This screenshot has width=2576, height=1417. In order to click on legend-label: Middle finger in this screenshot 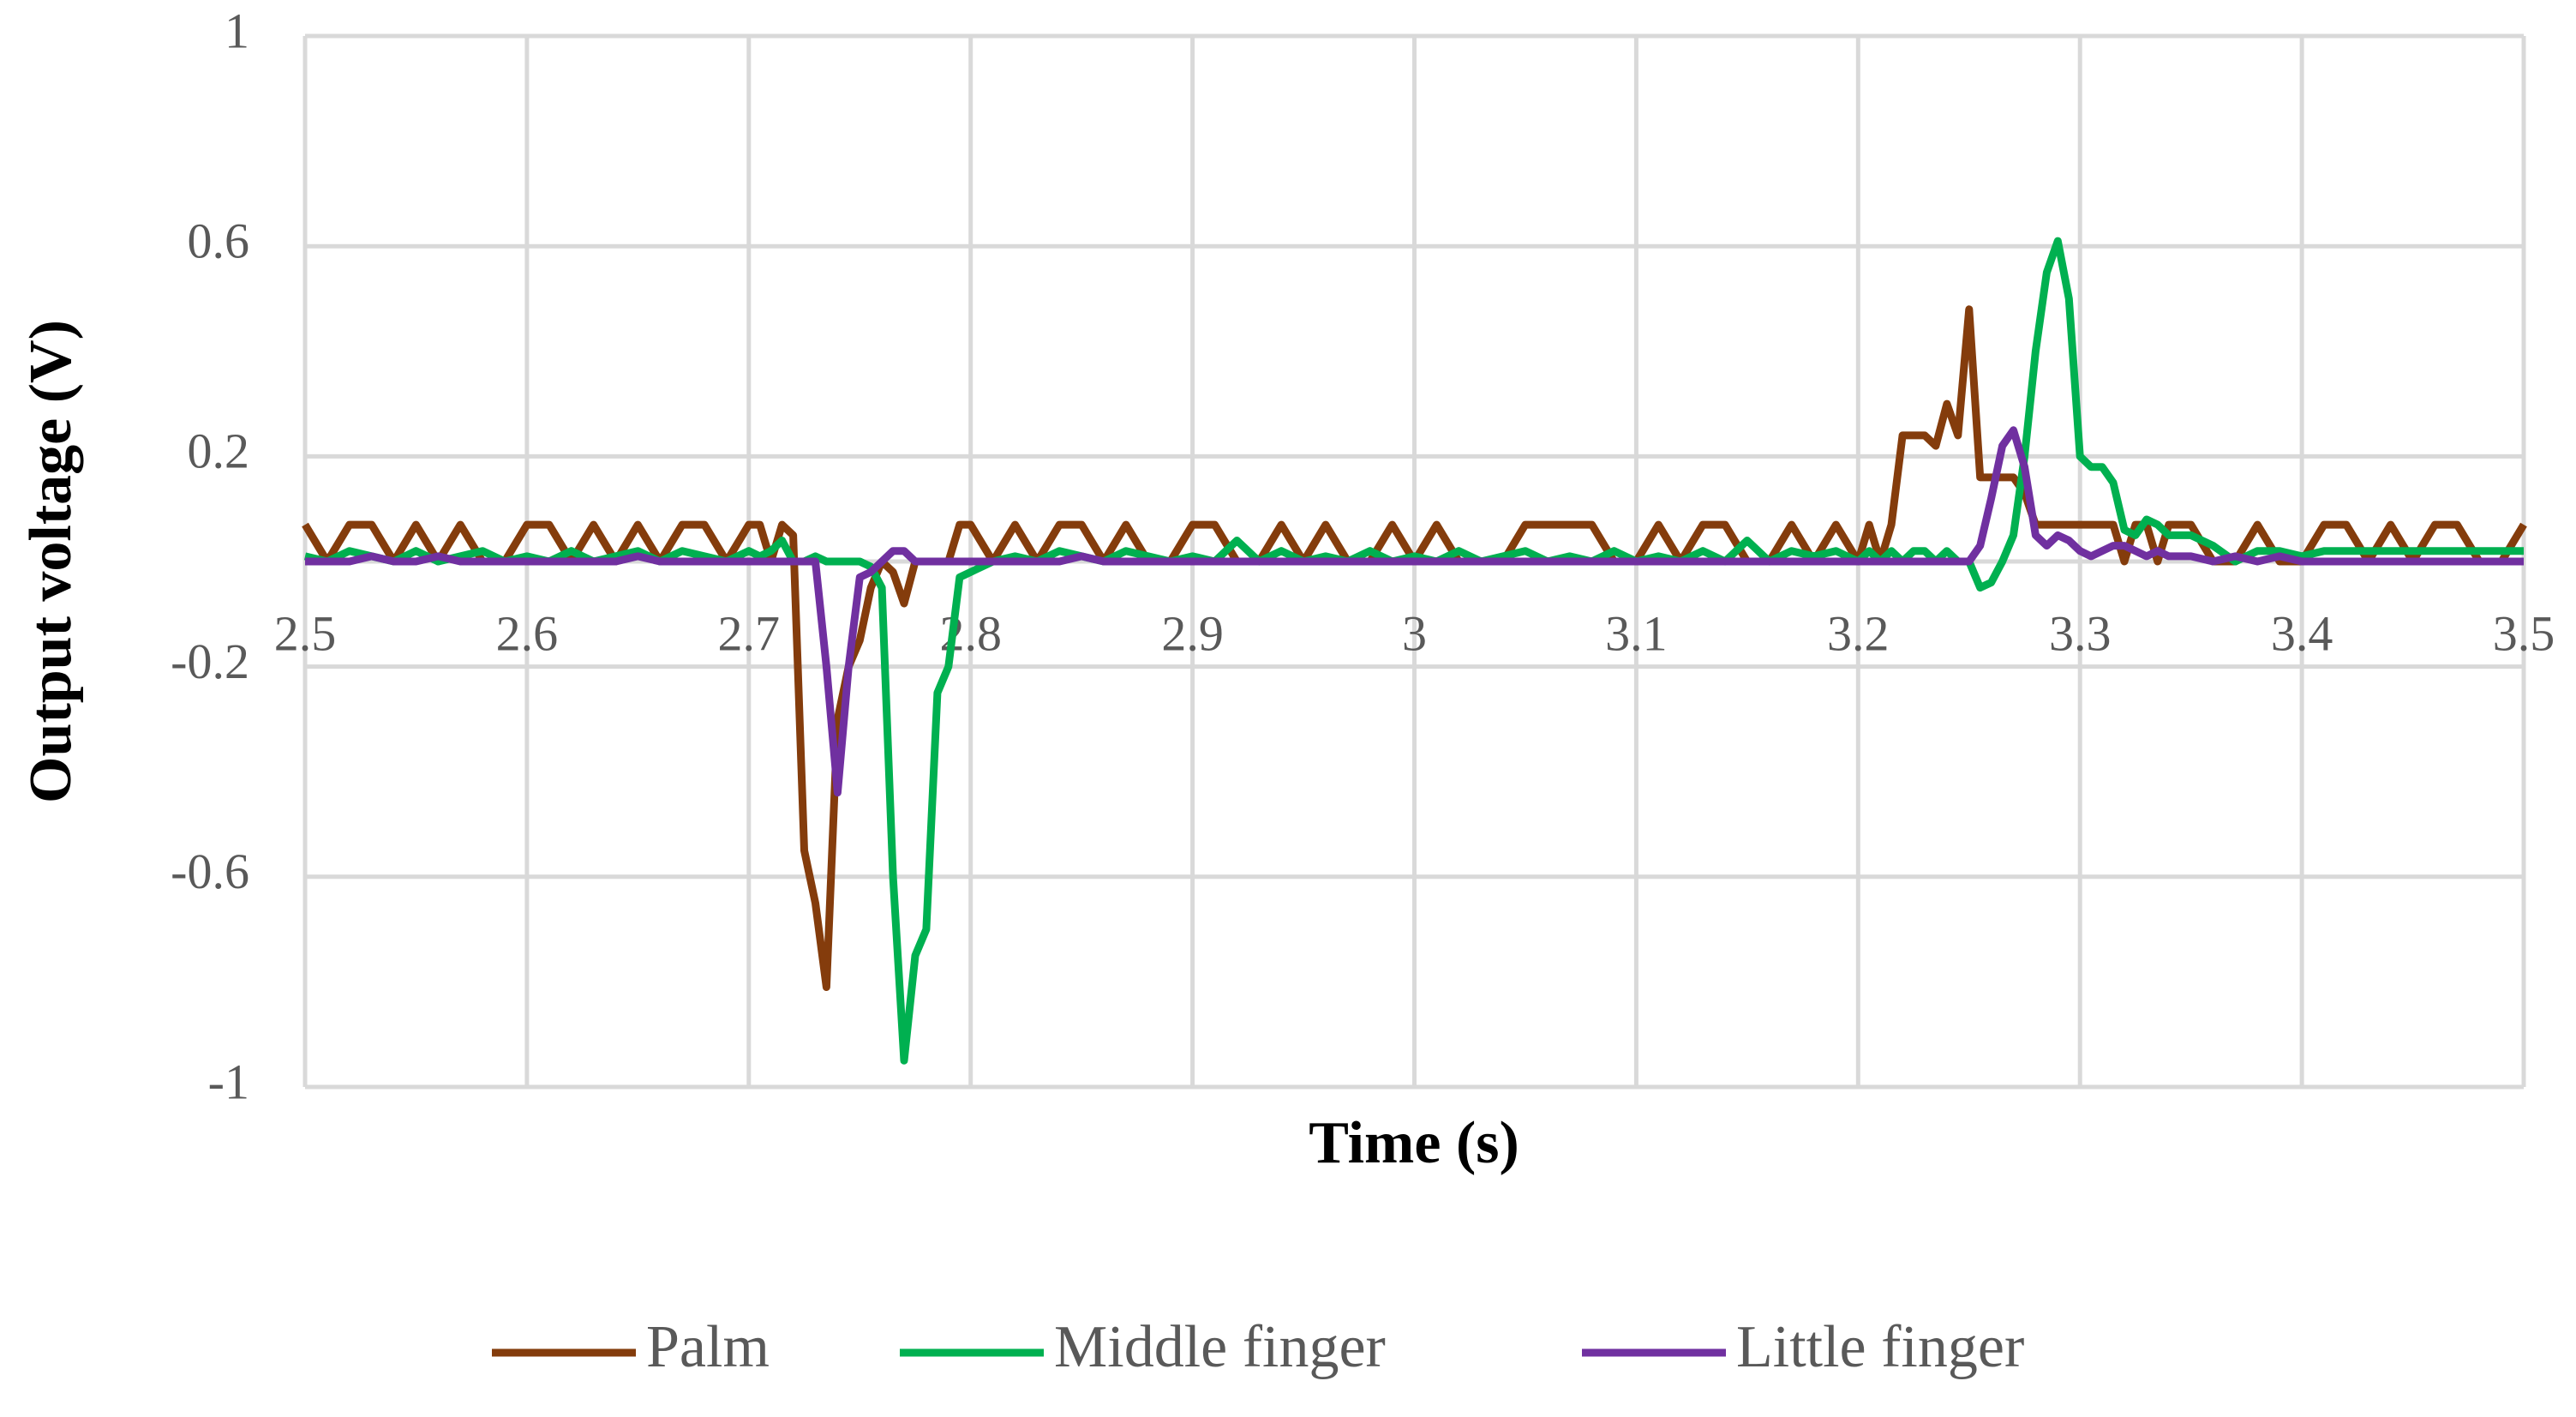, I will do `click(1220, 1347)`.